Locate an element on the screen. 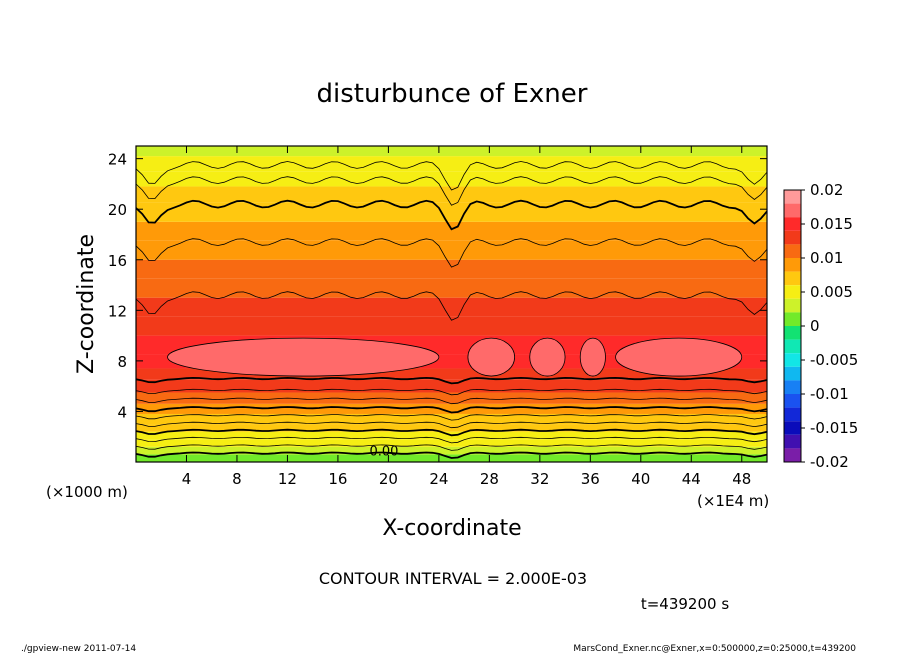 This screenshot has height=654, width=904. x-tick-label: 32 is located at coordinates (539, 479).